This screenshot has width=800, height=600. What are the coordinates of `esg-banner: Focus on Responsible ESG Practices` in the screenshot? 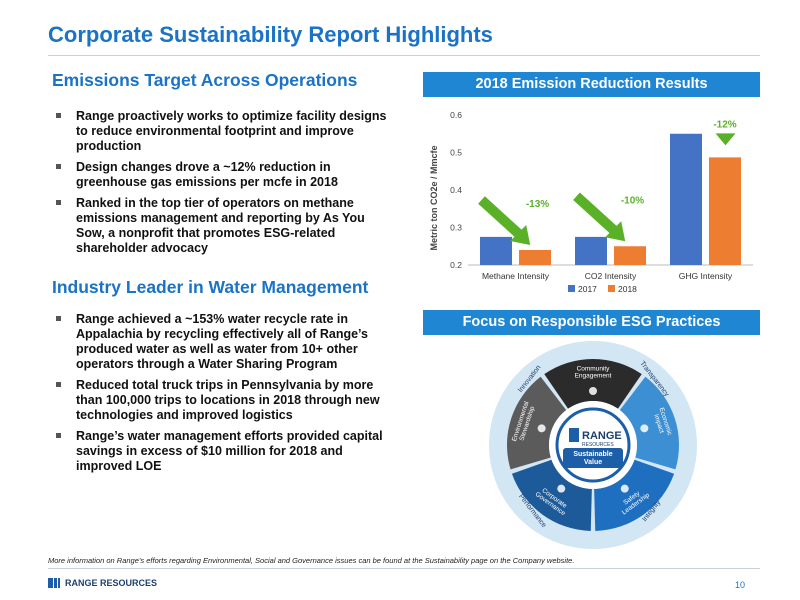 It's located at (591, 322).